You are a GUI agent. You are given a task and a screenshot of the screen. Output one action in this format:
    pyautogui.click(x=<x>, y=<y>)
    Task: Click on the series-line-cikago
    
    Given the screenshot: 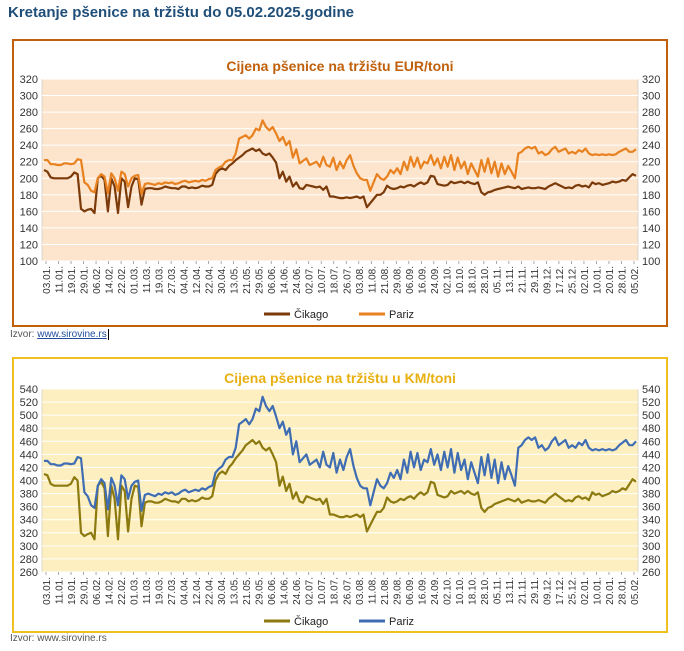 What is the action you would take?
    pyautogui.click(x=340, y=489)
    